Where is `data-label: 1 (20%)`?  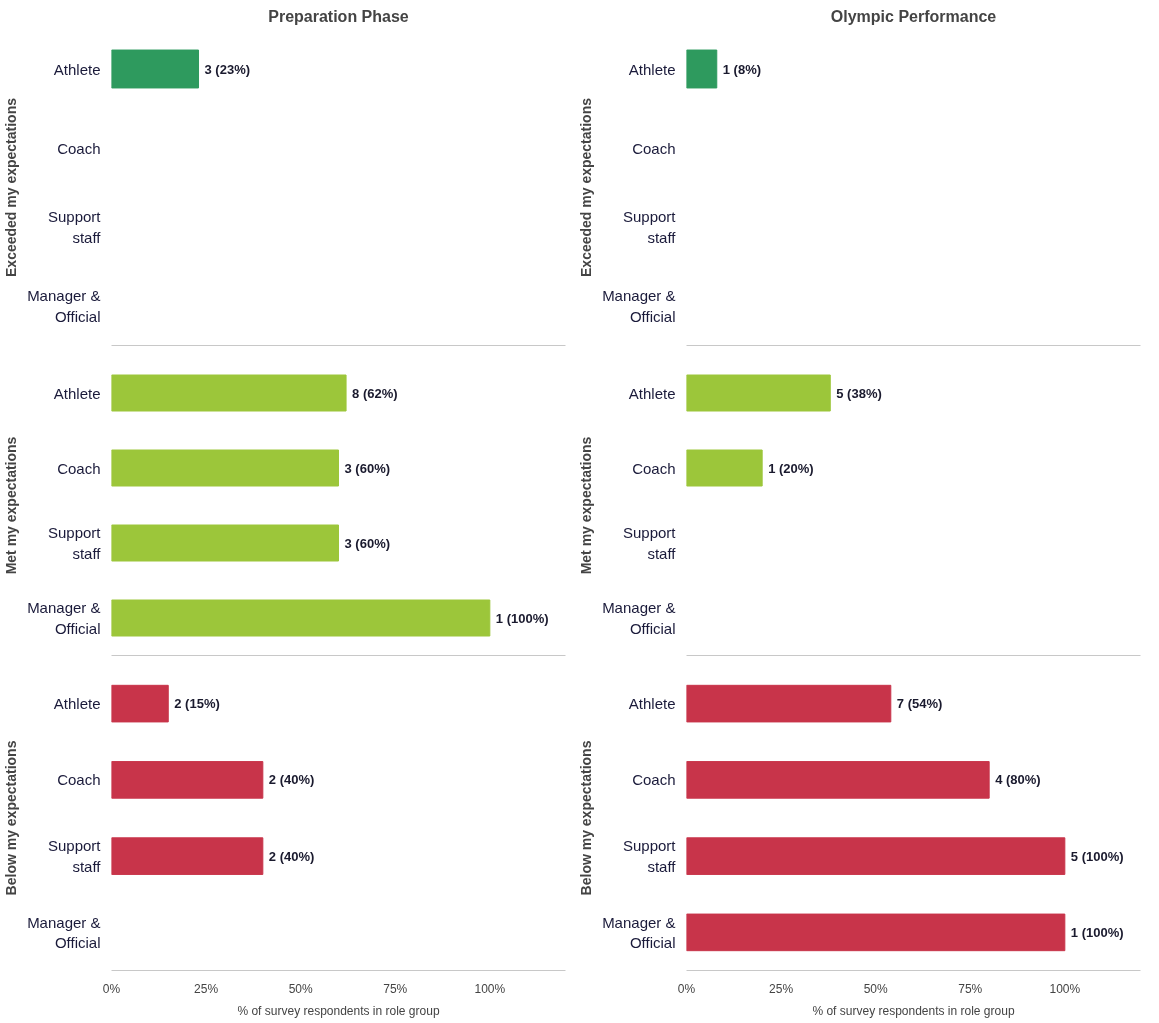 data-label: 1 (20%) is located at coordinates (791, 468).